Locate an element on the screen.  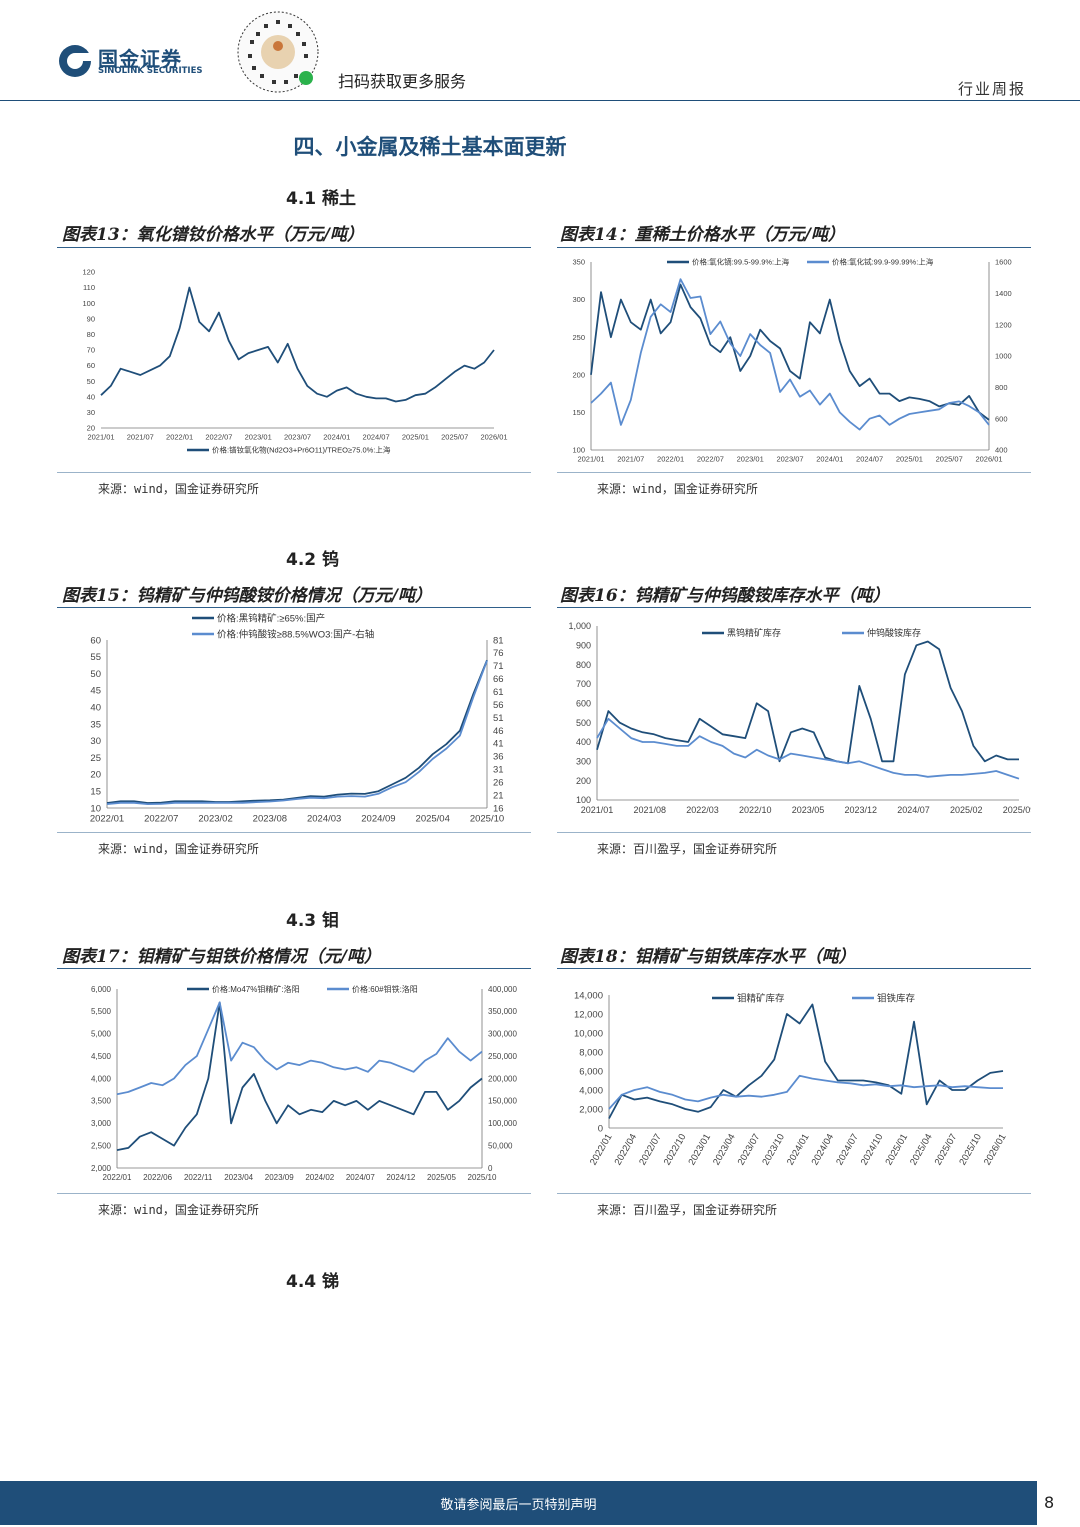
y-tick-label-right: 400,000 is located at coordinates (502, 989).